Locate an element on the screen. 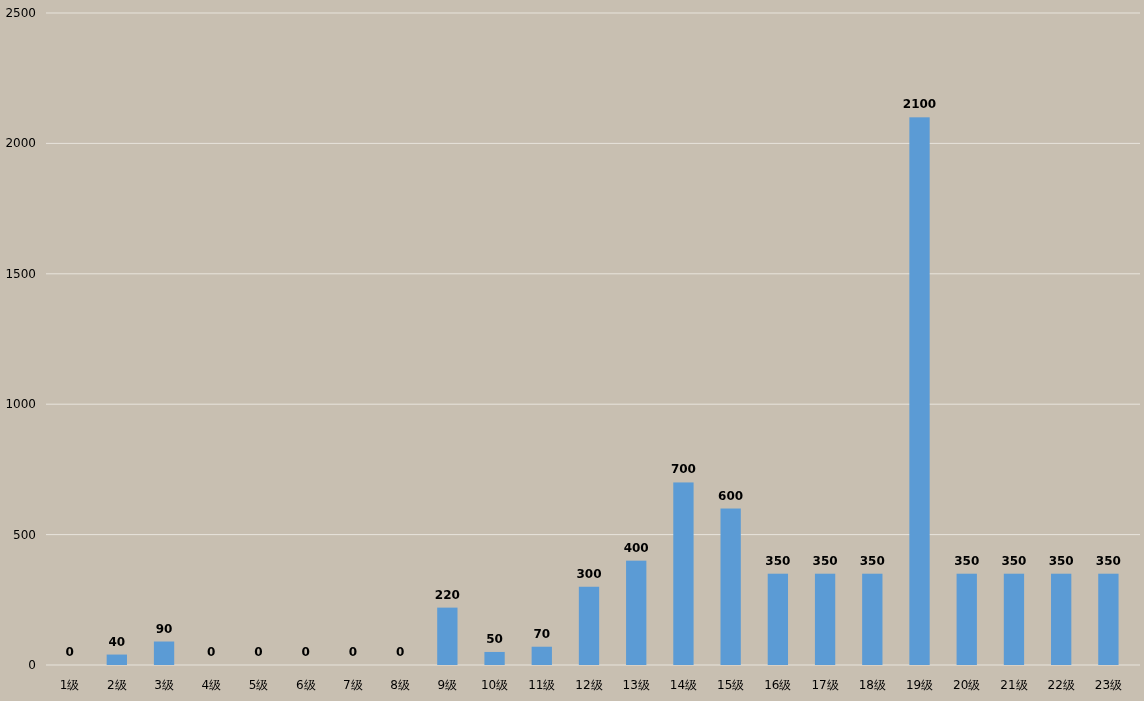 The height and width of the screenshot is (701, 1144). x-tick-label: 12级 is located at coordinates (589, 685).